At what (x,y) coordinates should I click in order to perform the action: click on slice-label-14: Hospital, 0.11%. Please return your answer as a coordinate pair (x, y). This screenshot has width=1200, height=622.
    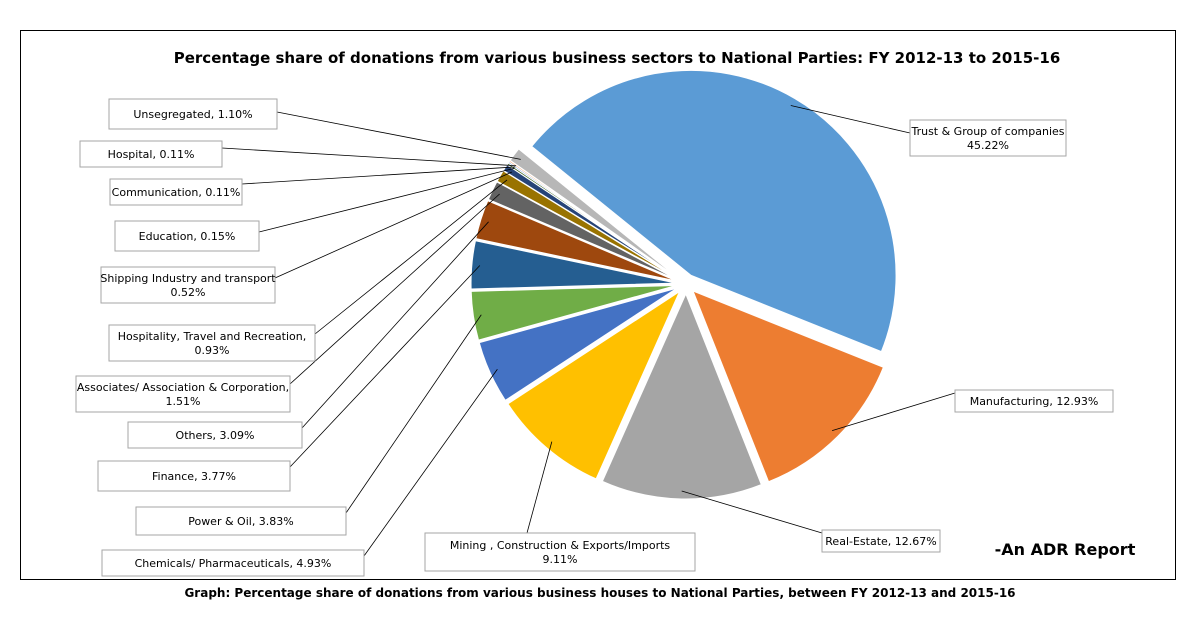
    Looking at the image, I should click on (151, 154).